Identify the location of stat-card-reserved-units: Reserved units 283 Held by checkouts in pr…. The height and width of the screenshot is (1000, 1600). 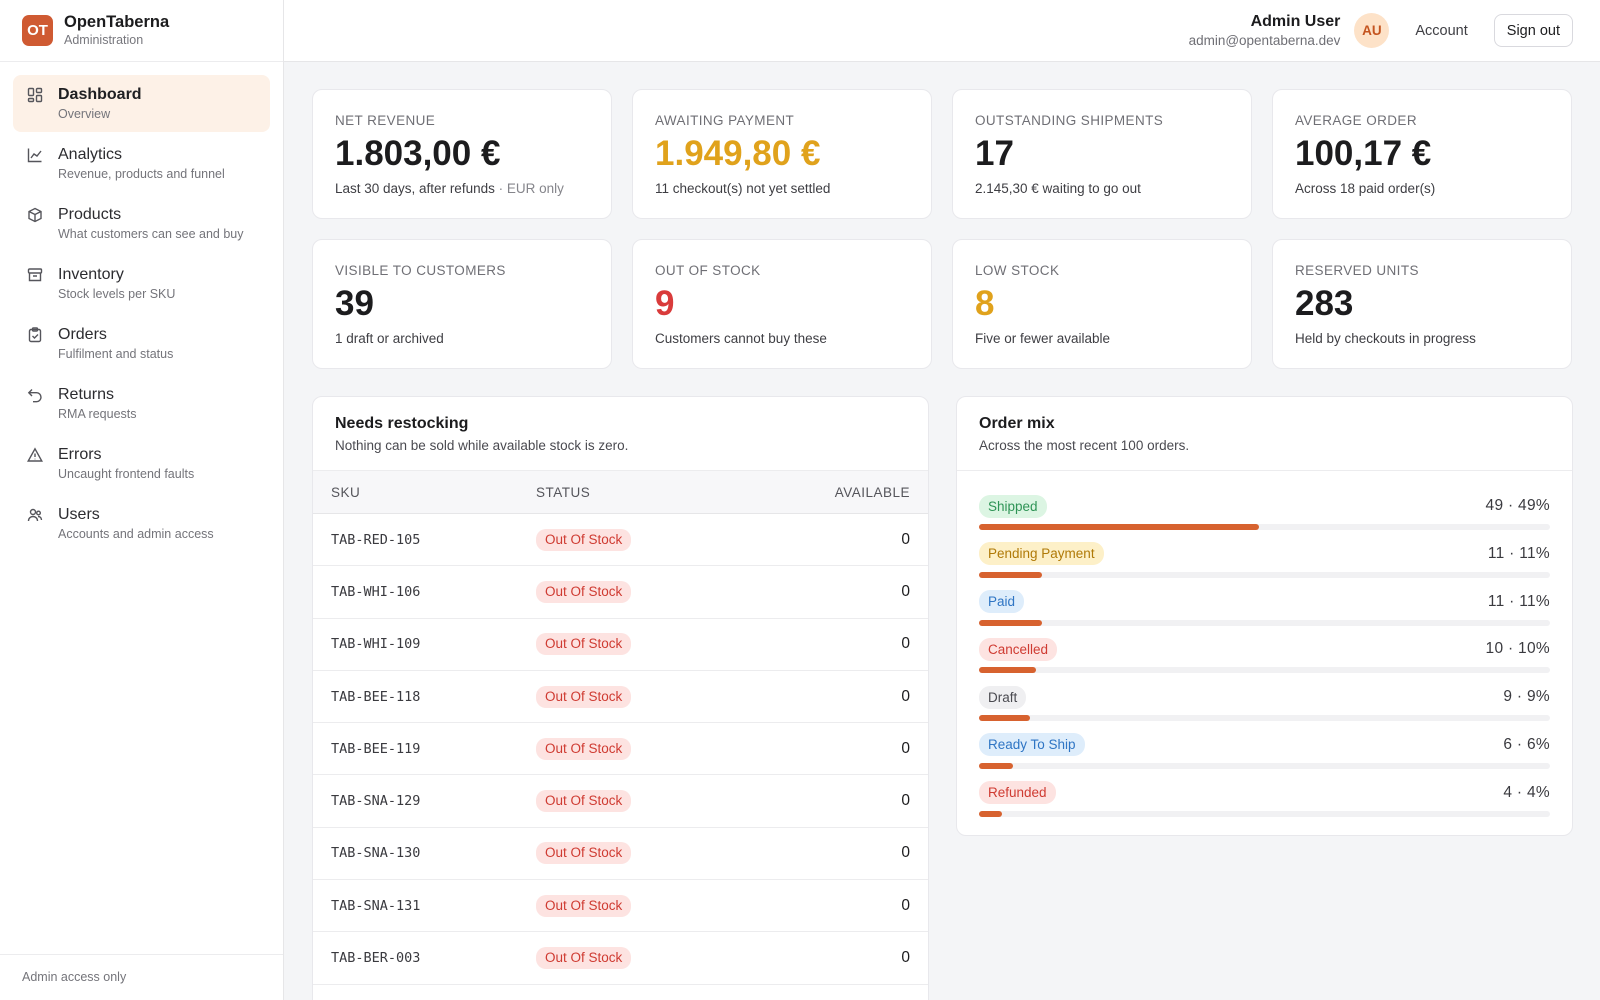
(1422, 304).